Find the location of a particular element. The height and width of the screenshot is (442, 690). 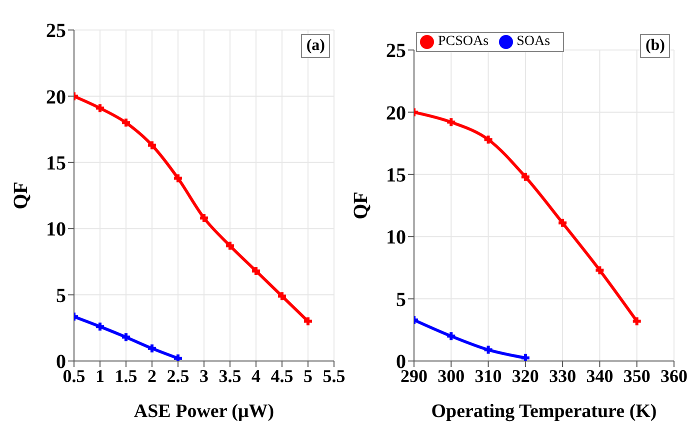

annotation: (a) is located at coordinates (315, 46).